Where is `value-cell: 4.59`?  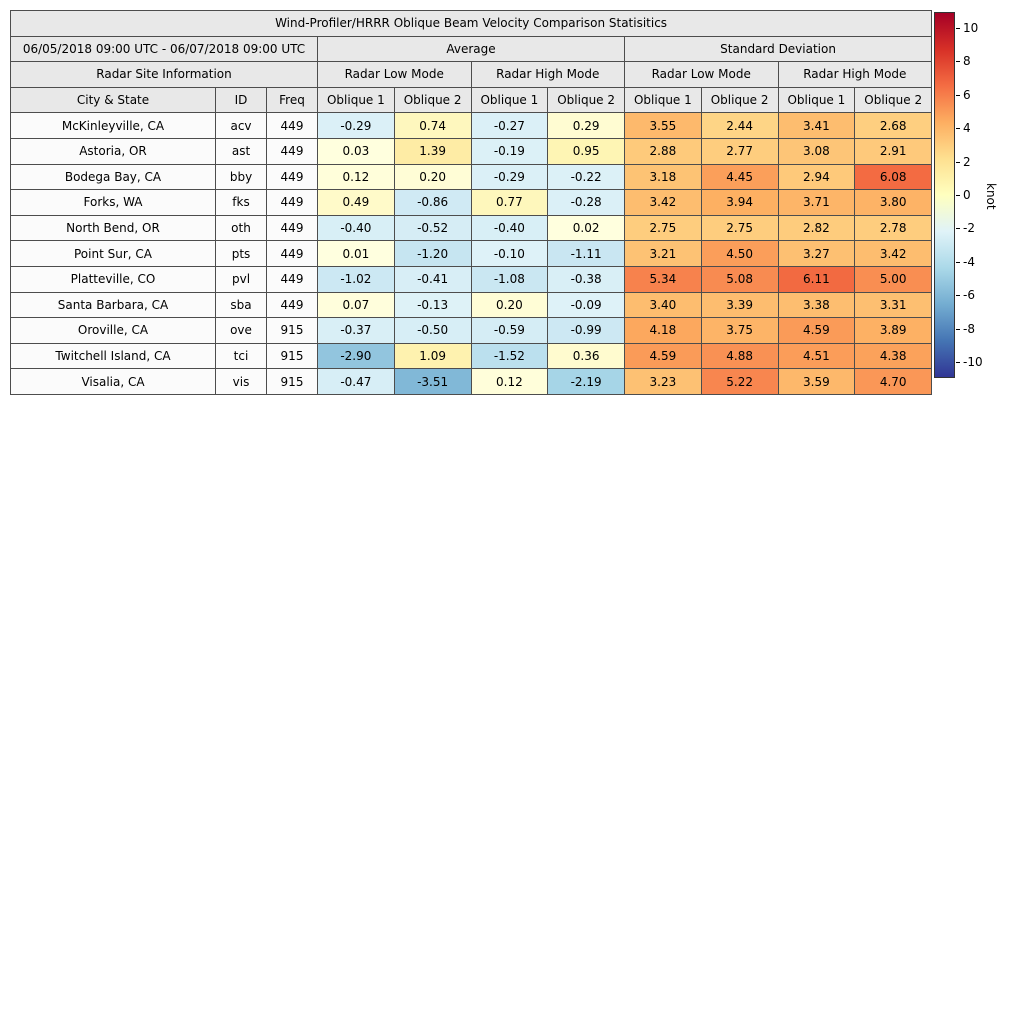 value-cell: 4.59 is located at coordinates (816, 330).